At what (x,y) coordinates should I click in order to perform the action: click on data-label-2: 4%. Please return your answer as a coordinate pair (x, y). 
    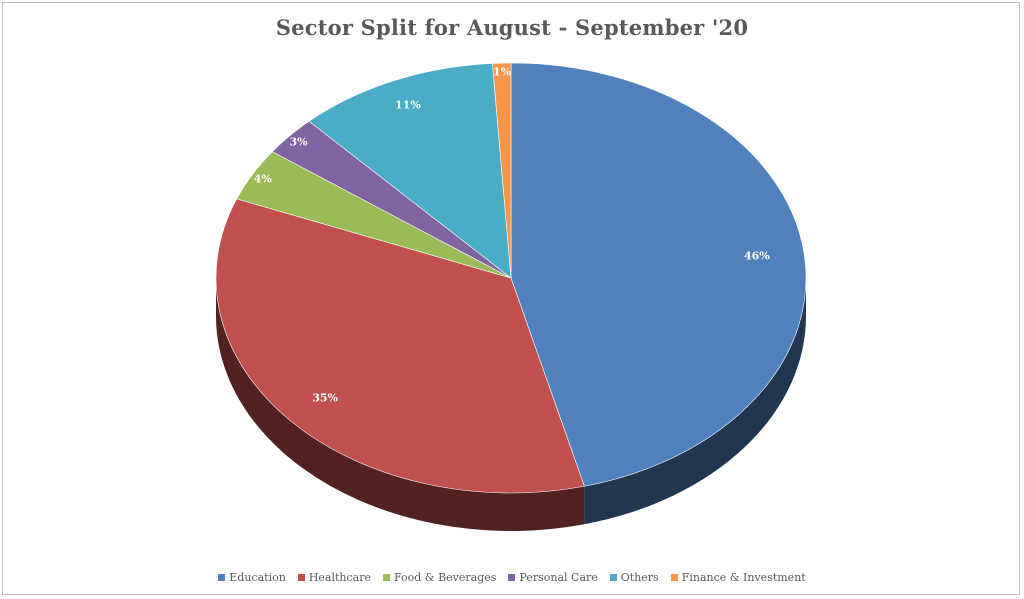
    Looking at the image, I should click on (263, 179).